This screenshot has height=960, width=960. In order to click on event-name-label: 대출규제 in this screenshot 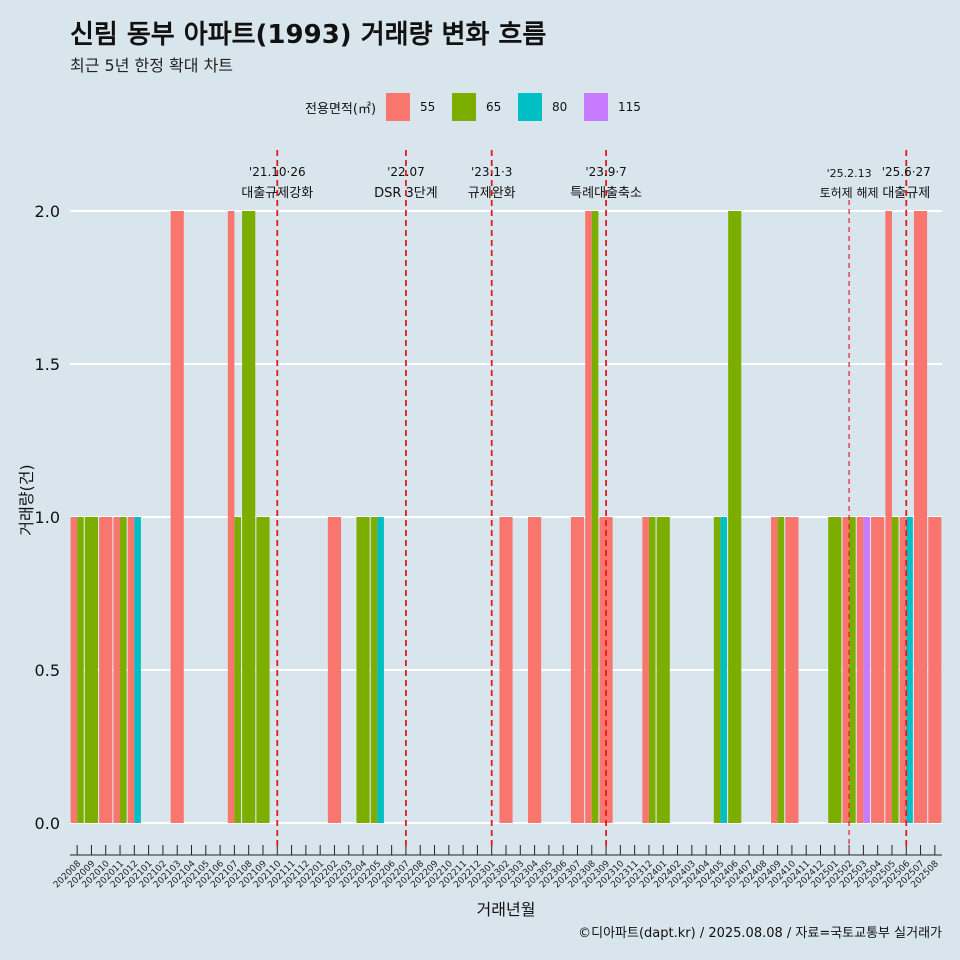, I will do `click(906, 193)`.